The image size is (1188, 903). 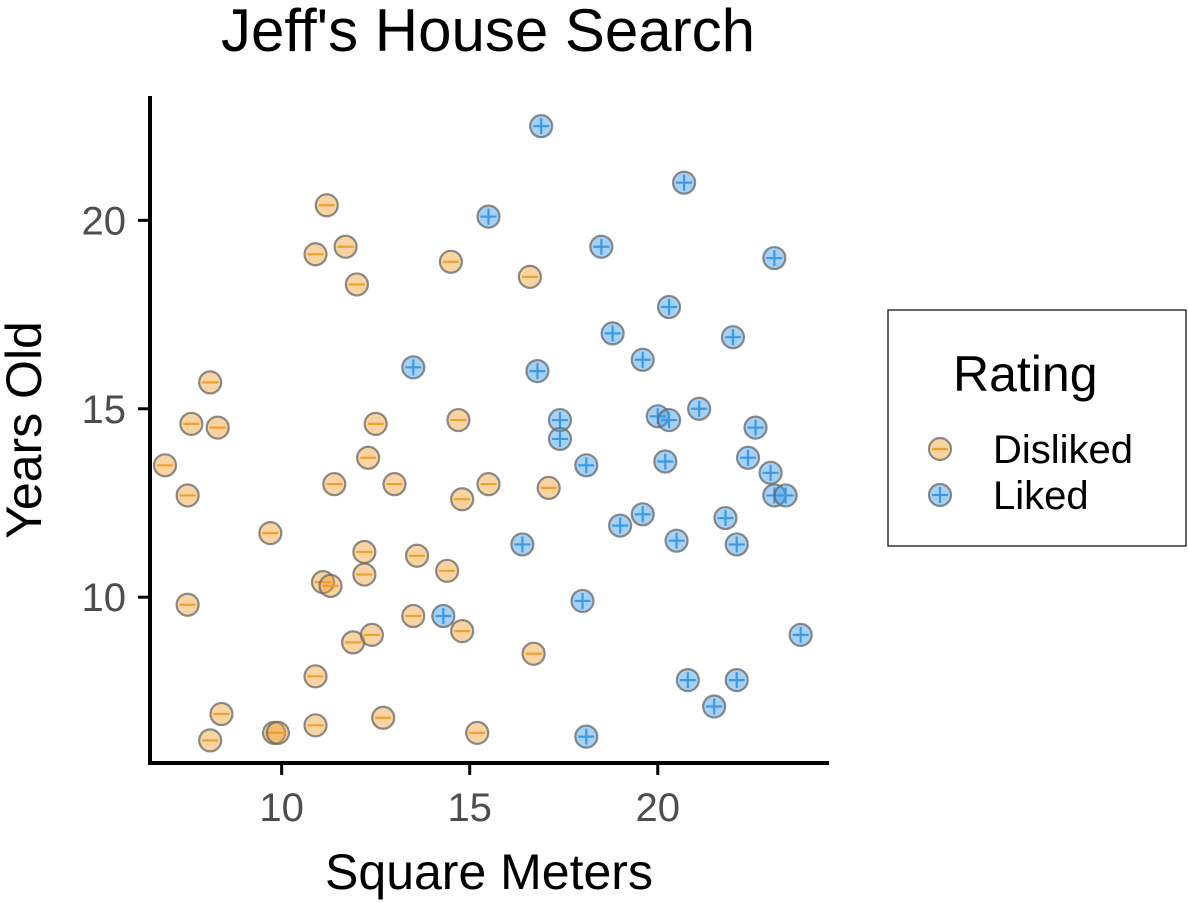 What do you see at coordinates (658, 808) in the screenshot?
I see `x-tick-label: 20` at bounding box center [658, 808].